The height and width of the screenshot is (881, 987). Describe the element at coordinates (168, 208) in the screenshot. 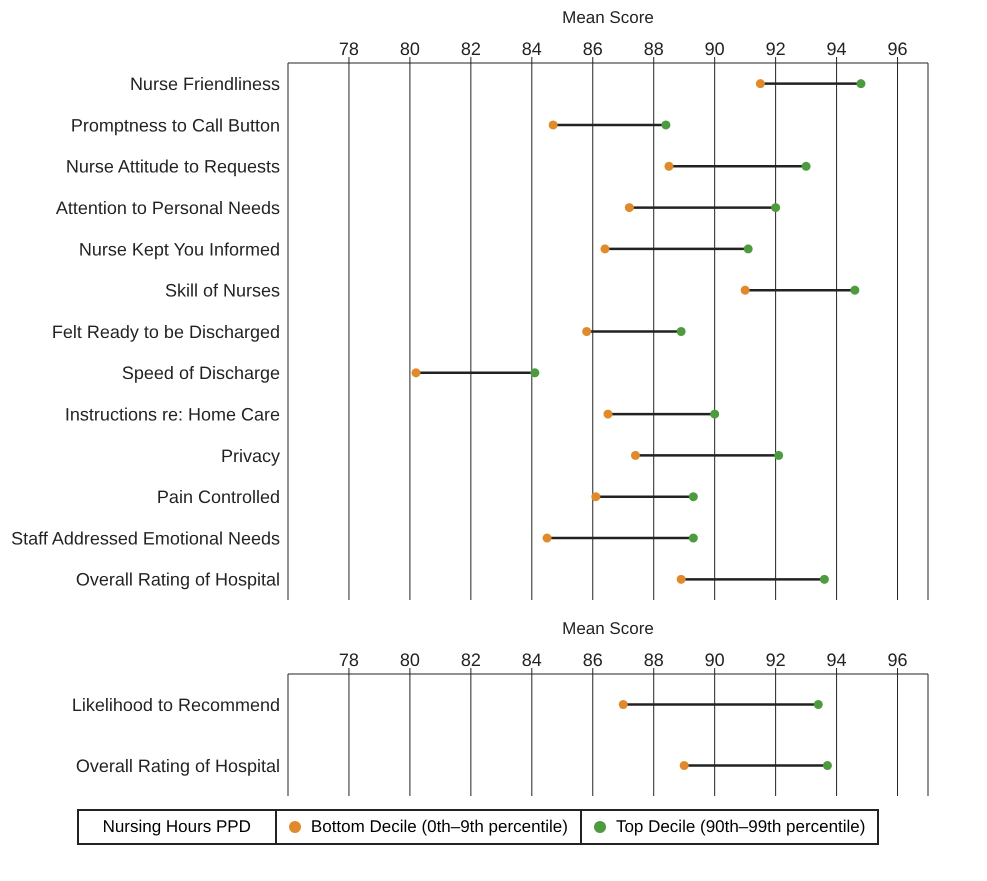

I see `y-tick-label: Attention to Personal Needs` at that location.